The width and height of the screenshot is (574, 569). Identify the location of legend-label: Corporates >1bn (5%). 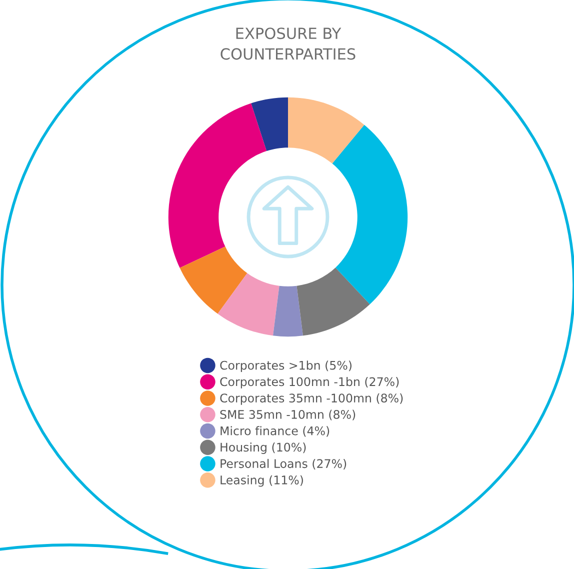
(286, 366).